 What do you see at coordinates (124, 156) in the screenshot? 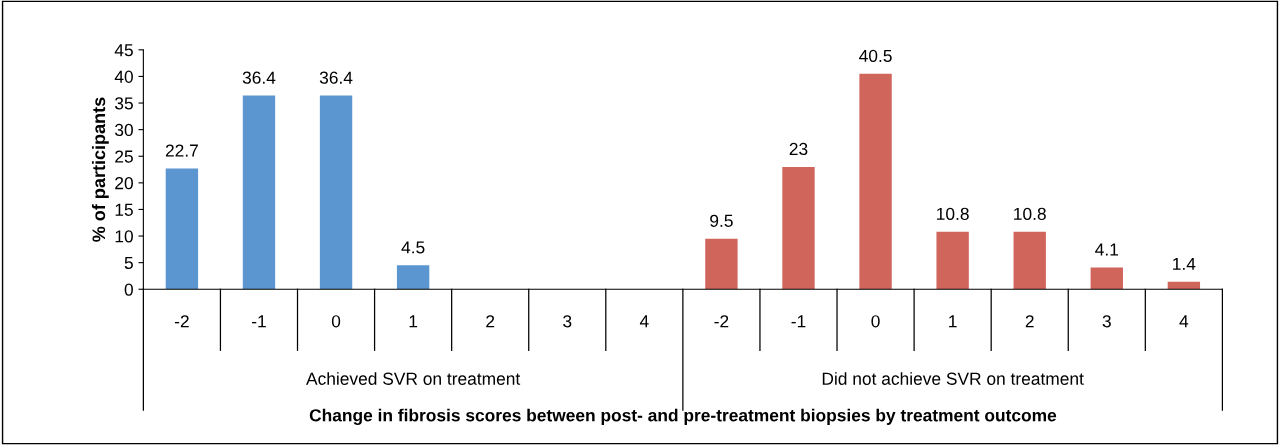
I see `y-tick-label: 25` at bounding box center [124, 156].